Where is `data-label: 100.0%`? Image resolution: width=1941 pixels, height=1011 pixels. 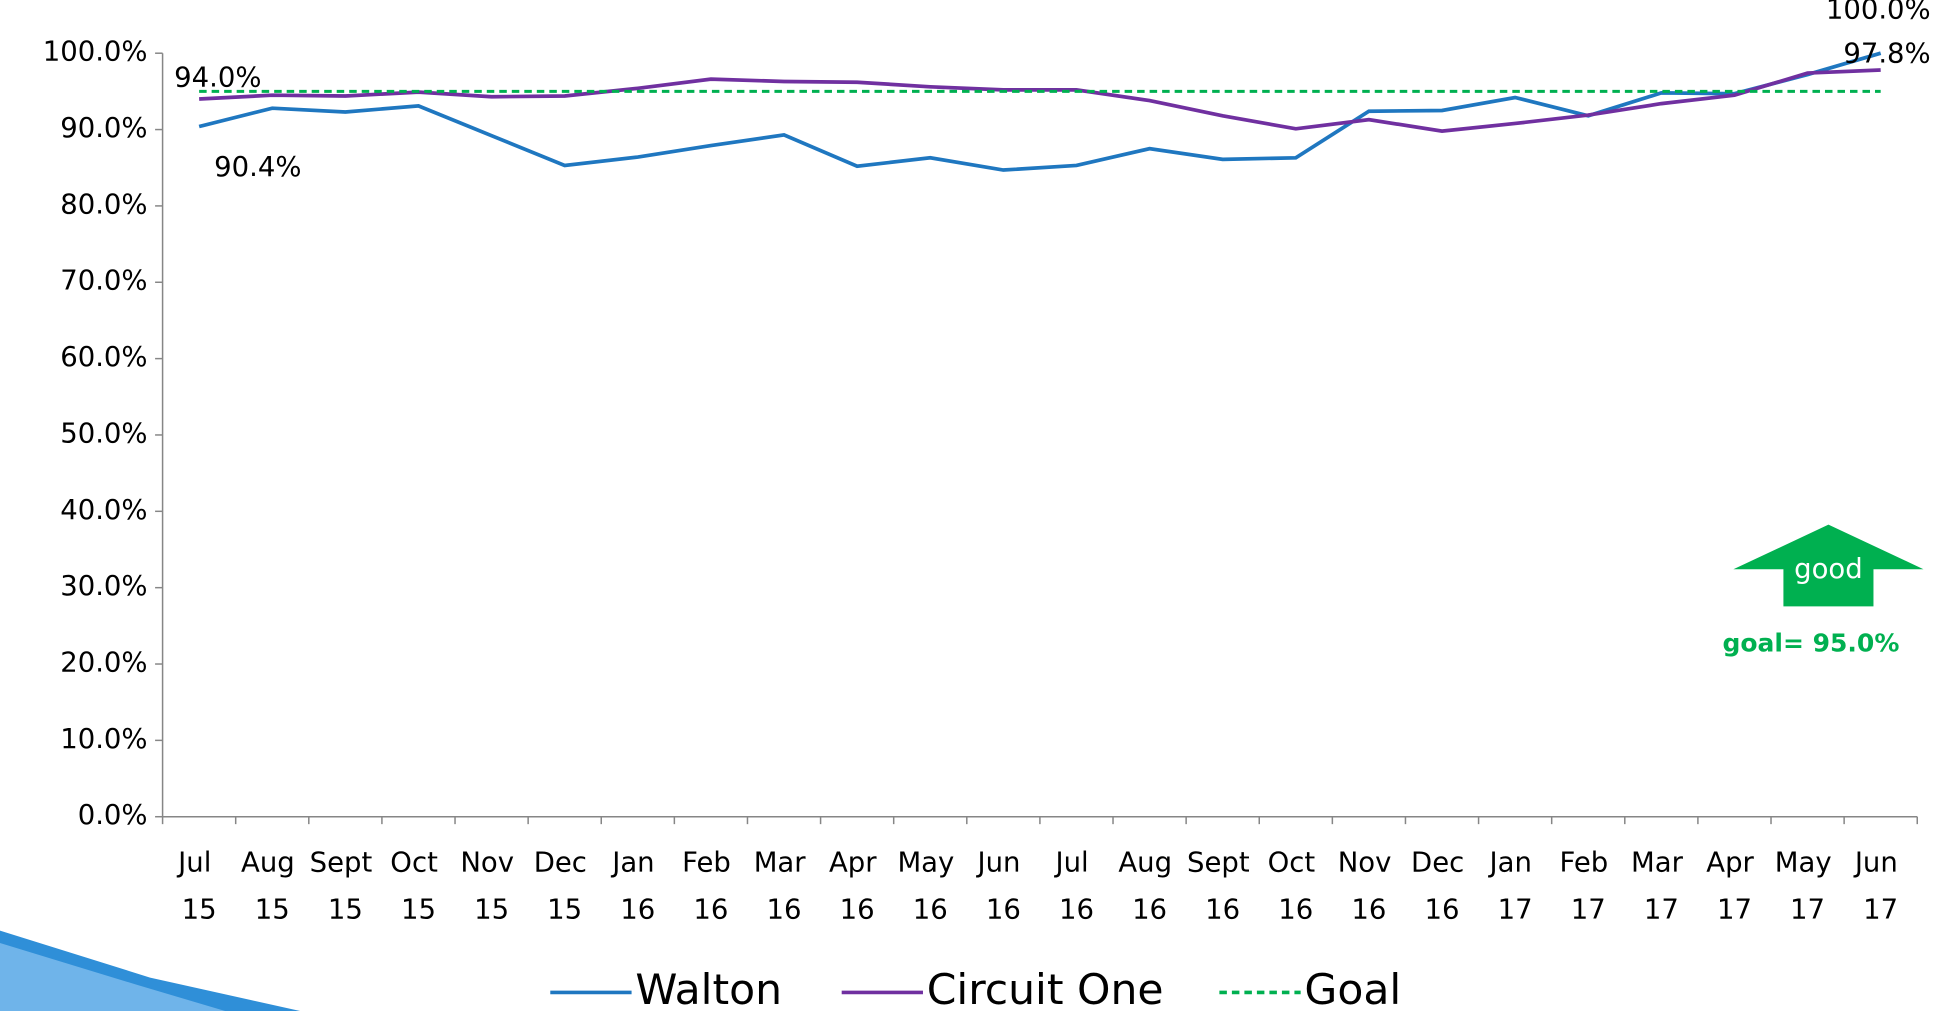
data-label: 100.0% is located at coordinates (1878, 13).